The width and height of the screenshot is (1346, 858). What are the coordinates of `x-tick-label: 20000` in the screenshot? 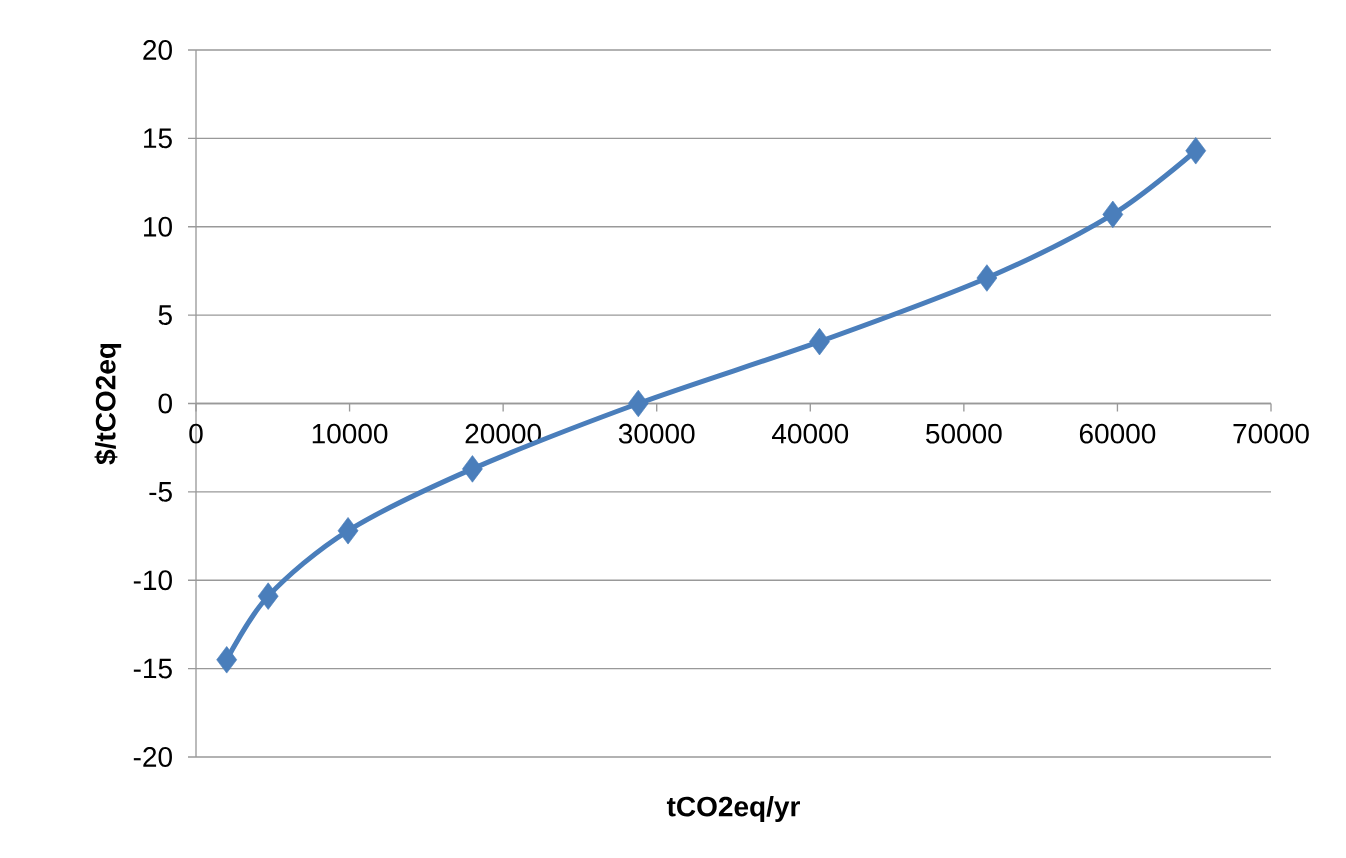 It's located at (503, 433).